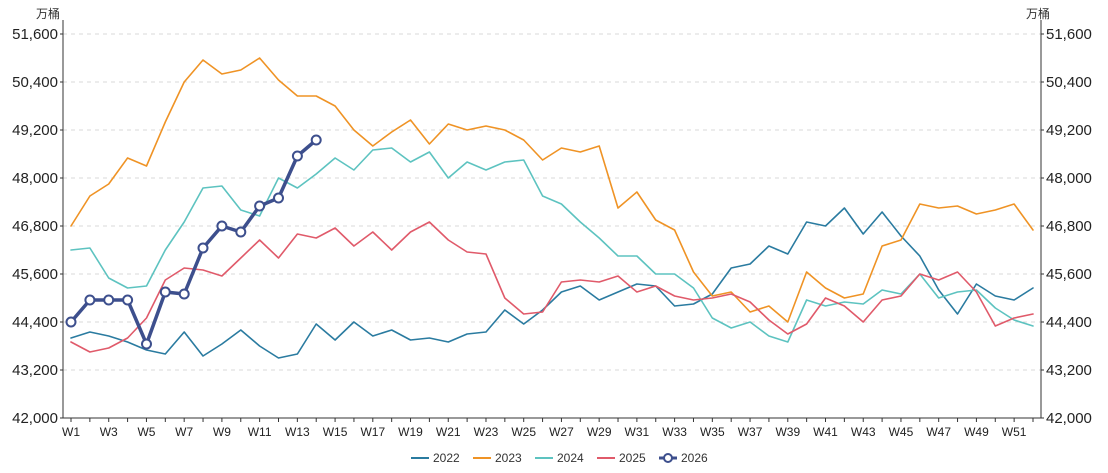 The width and height of the screenshot is (1108, 473). Describe the element at coordinates (787, 432) in the screenshot. I see `x-tick-label: W39` at that location.